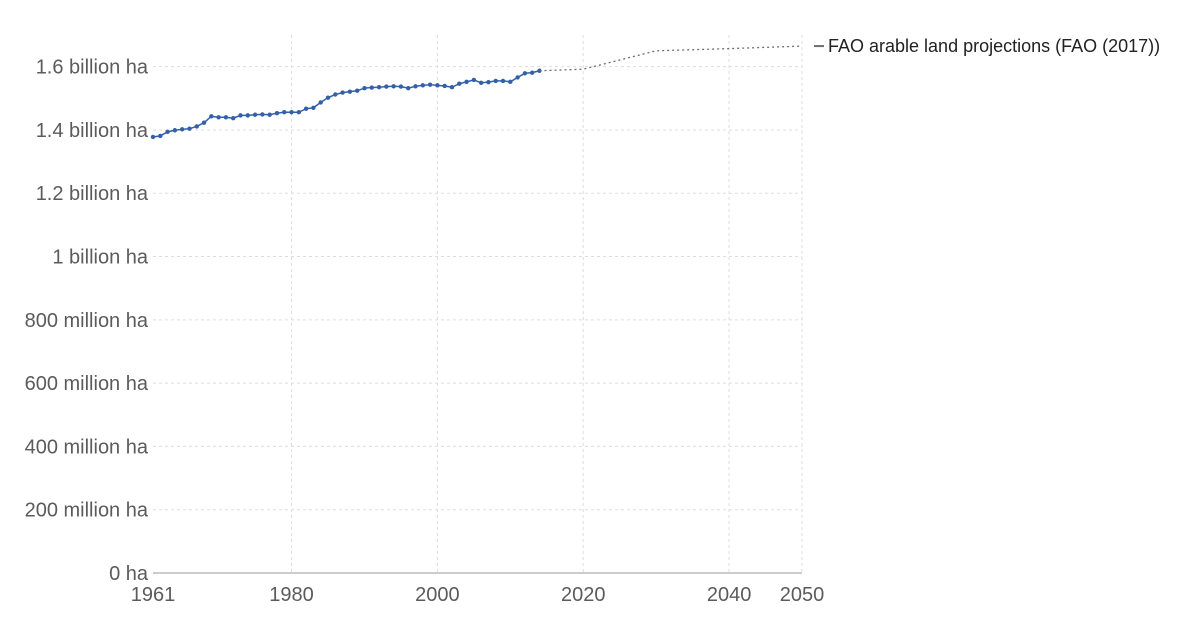 The width and height of the screenshot is (1200, 630). What do you see at coordinates (437, 595) in the screenshot?
I see `x-tick-label: 2000` at bounding box center [437, 595].